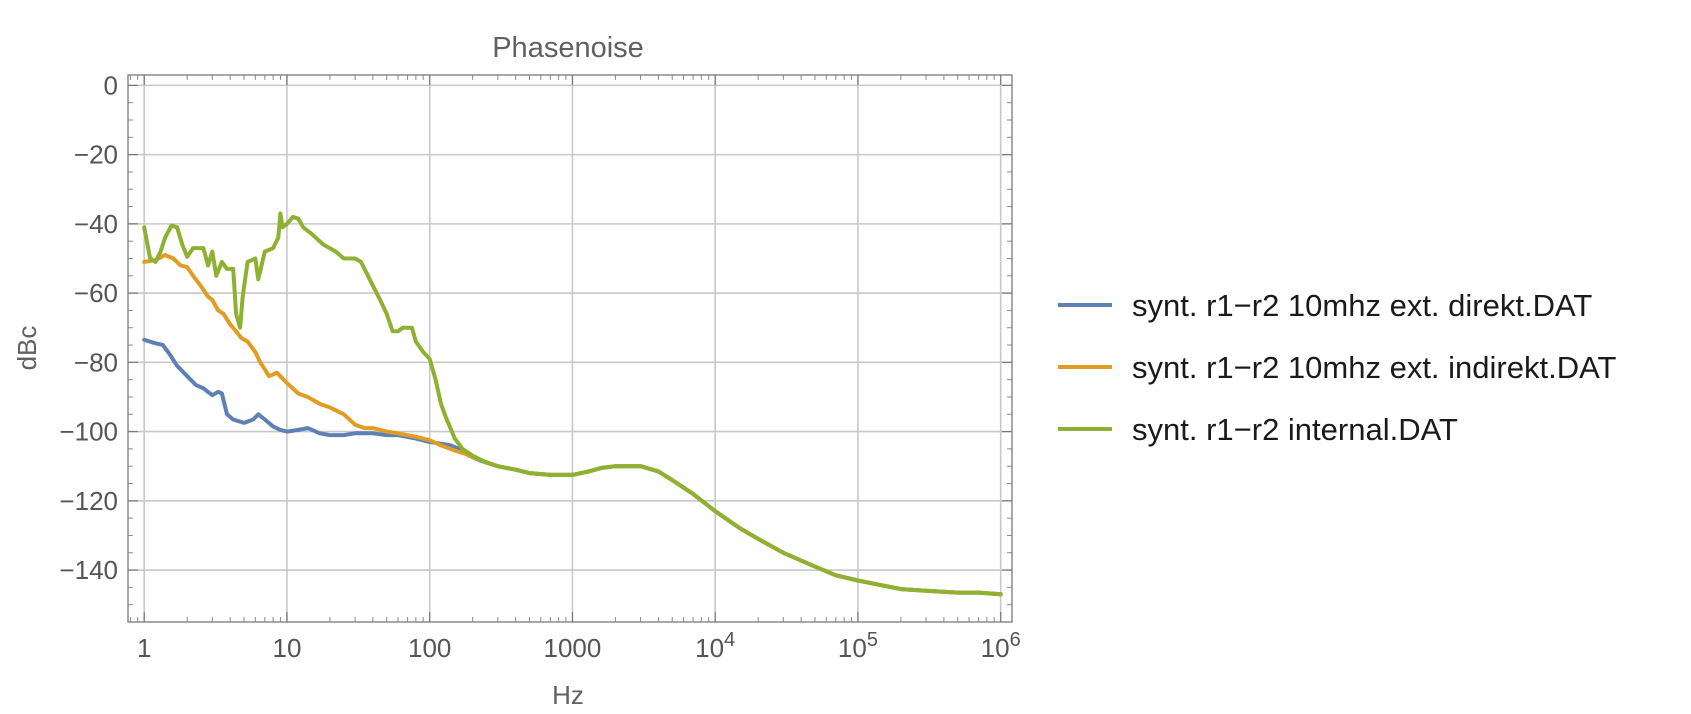  I want to click on x-tick-exponent: 6, so click(1015, 640).